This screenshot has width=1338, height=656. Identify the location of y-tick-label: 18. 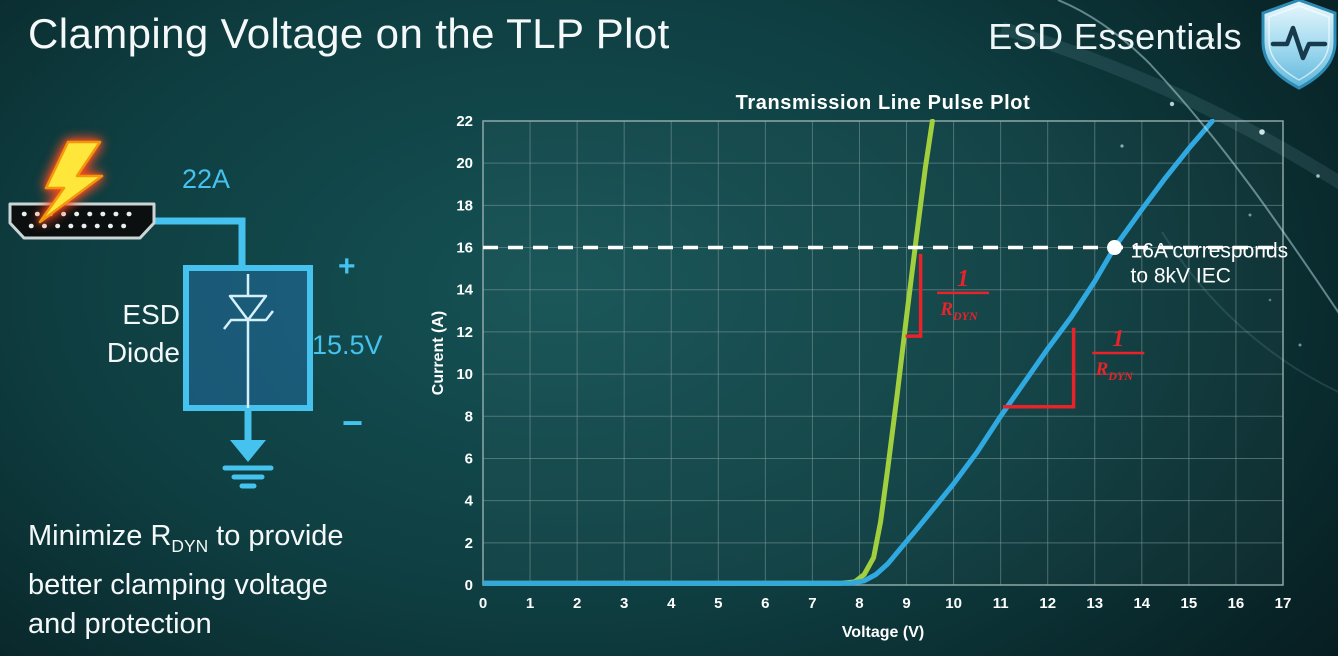
(464, 205).